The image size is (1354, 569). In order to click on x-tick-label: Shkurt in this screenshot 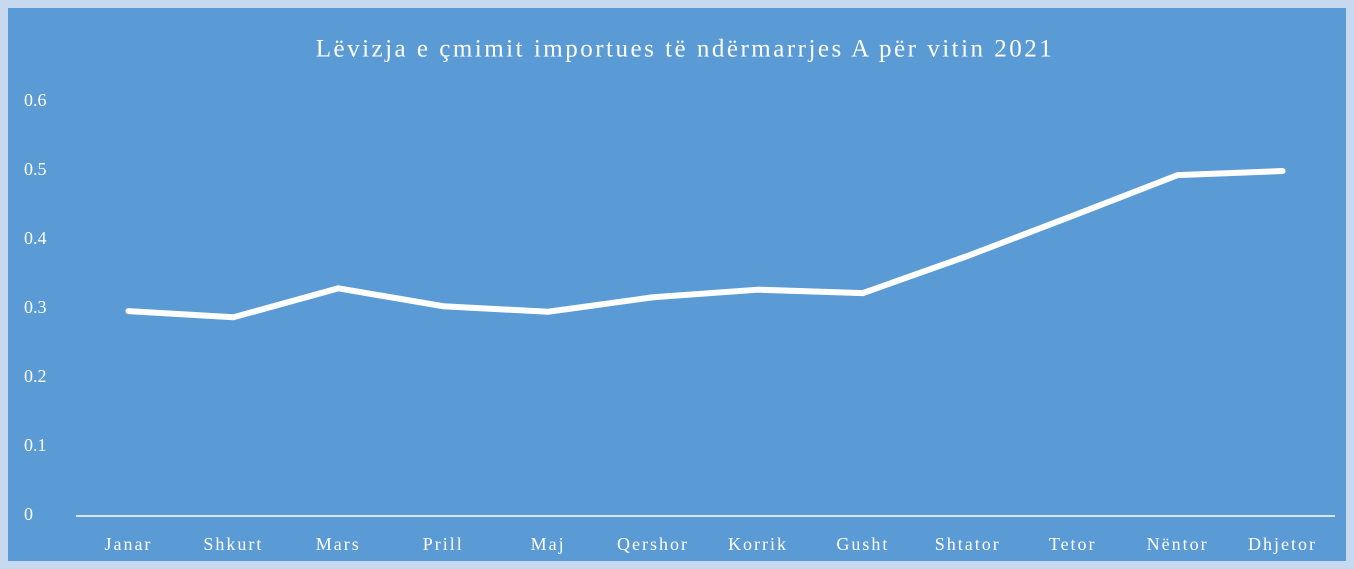, I will do `click(233, 544)`.